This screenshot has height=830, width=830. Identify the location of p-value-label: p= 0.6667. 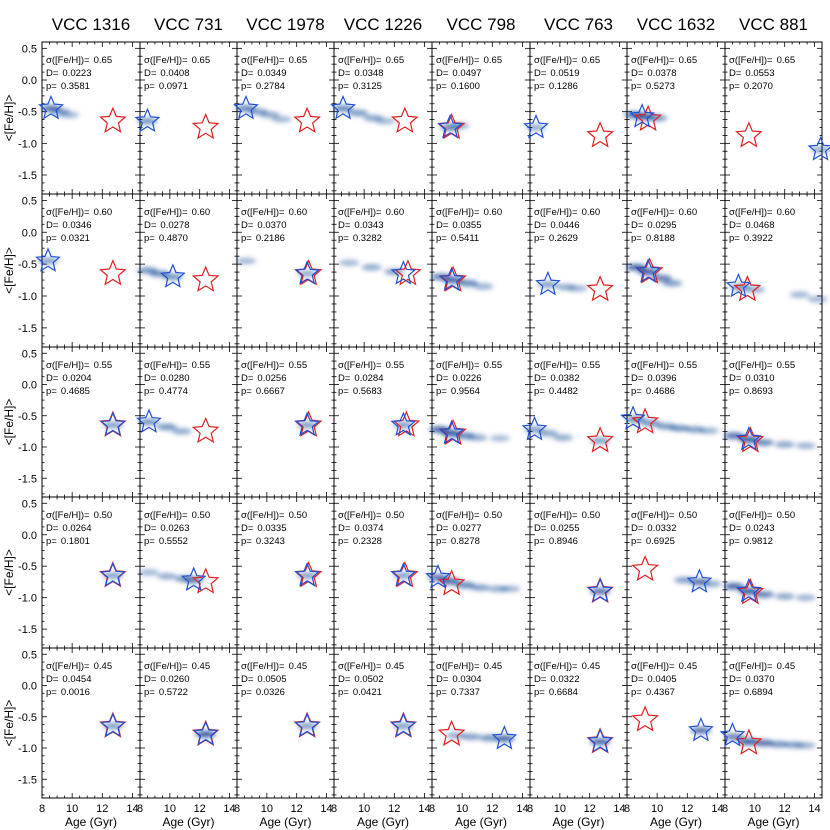
(263, 391).